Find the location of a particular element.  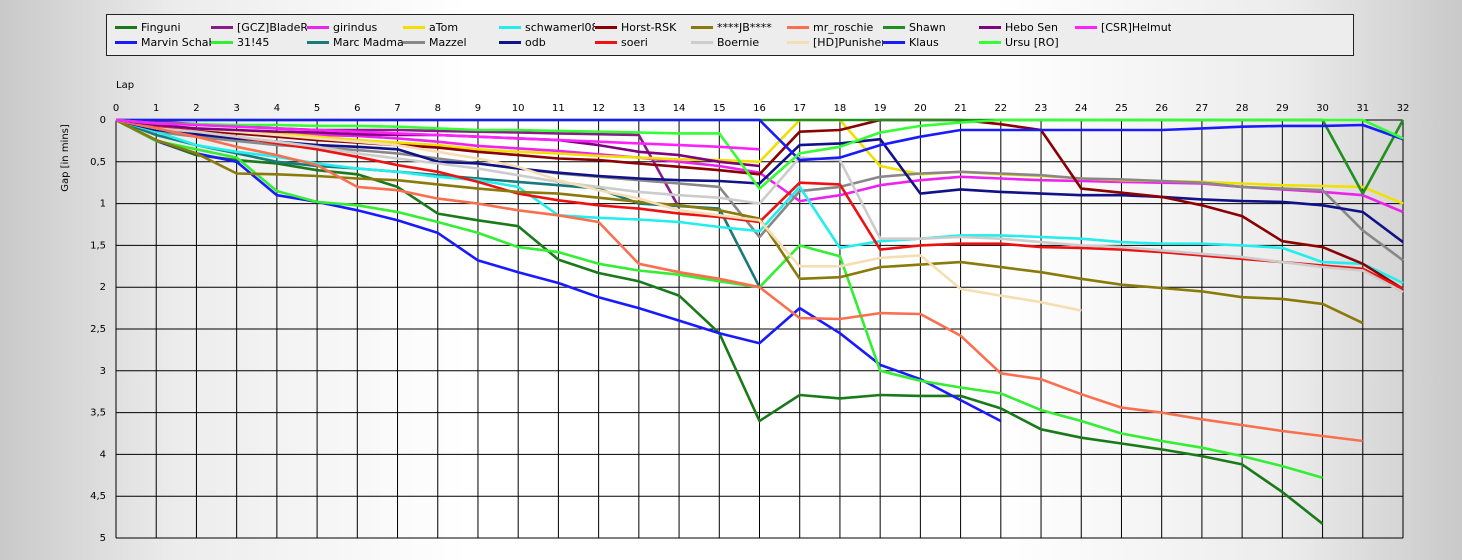

legend-label: girindus is located at coordinates (355, 27).